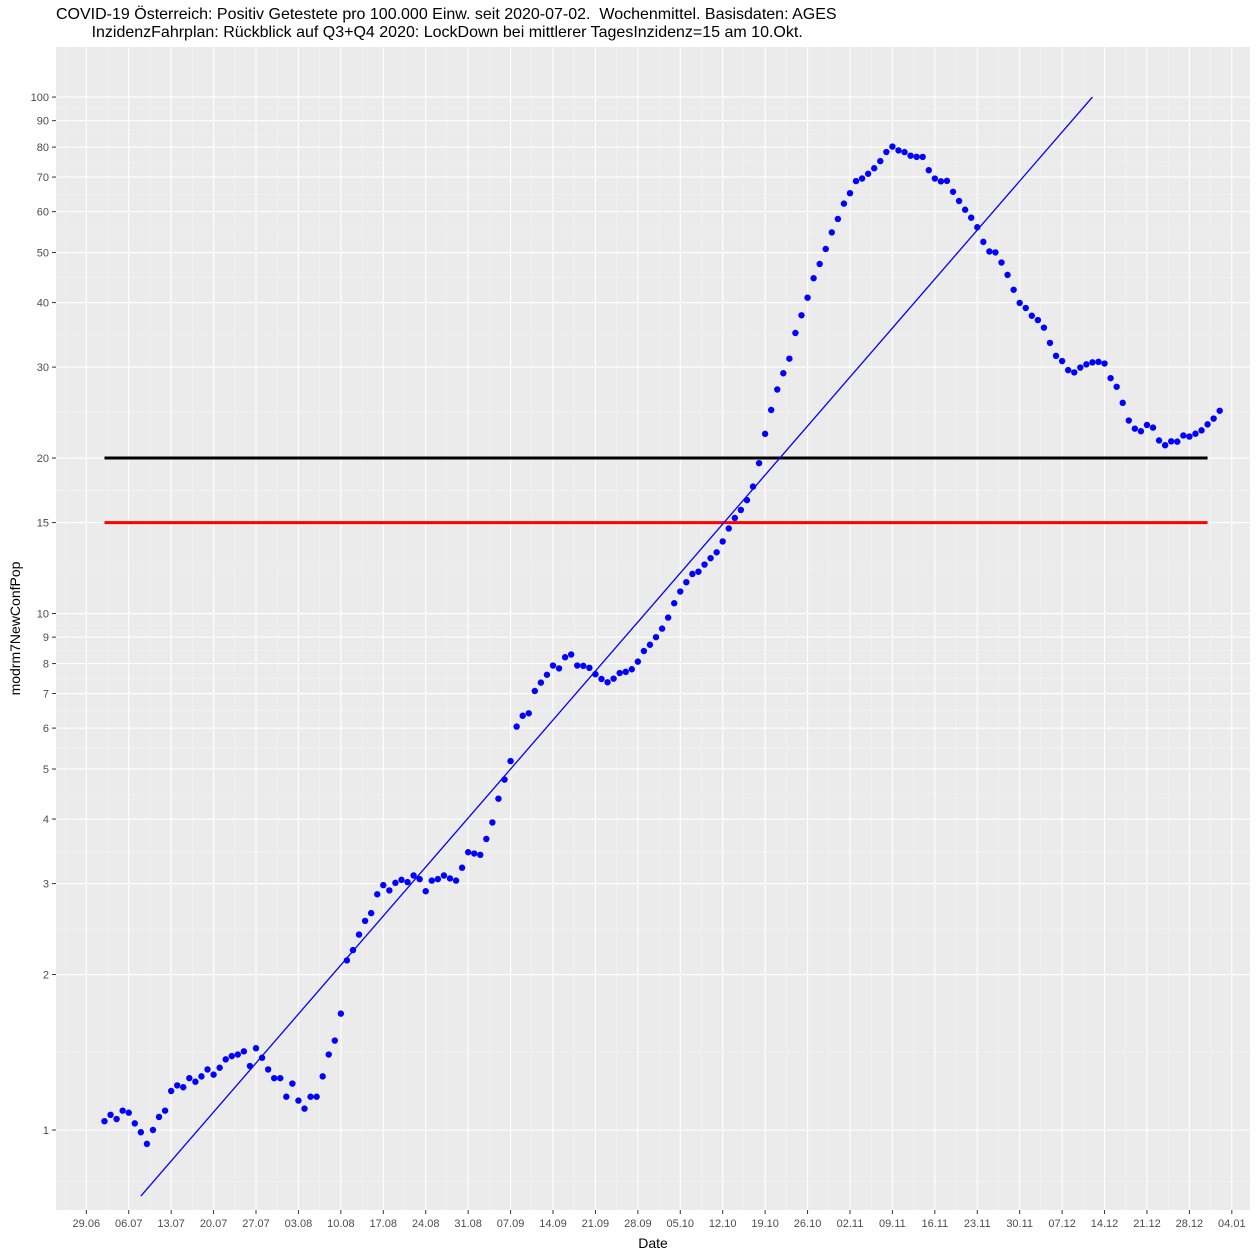 This screenshot has width=1260, height=1260. I want to click on x-tick-label: 04.01, so click(1232, 1224).